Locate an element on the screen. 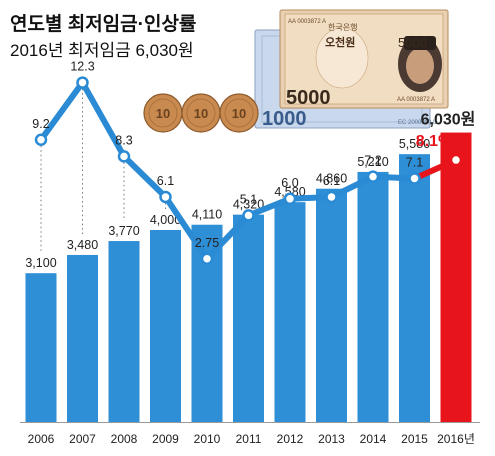 This screenshot has height=456, width=495. rate-label-2014: 7.2 is located at coordinates (372, 161).